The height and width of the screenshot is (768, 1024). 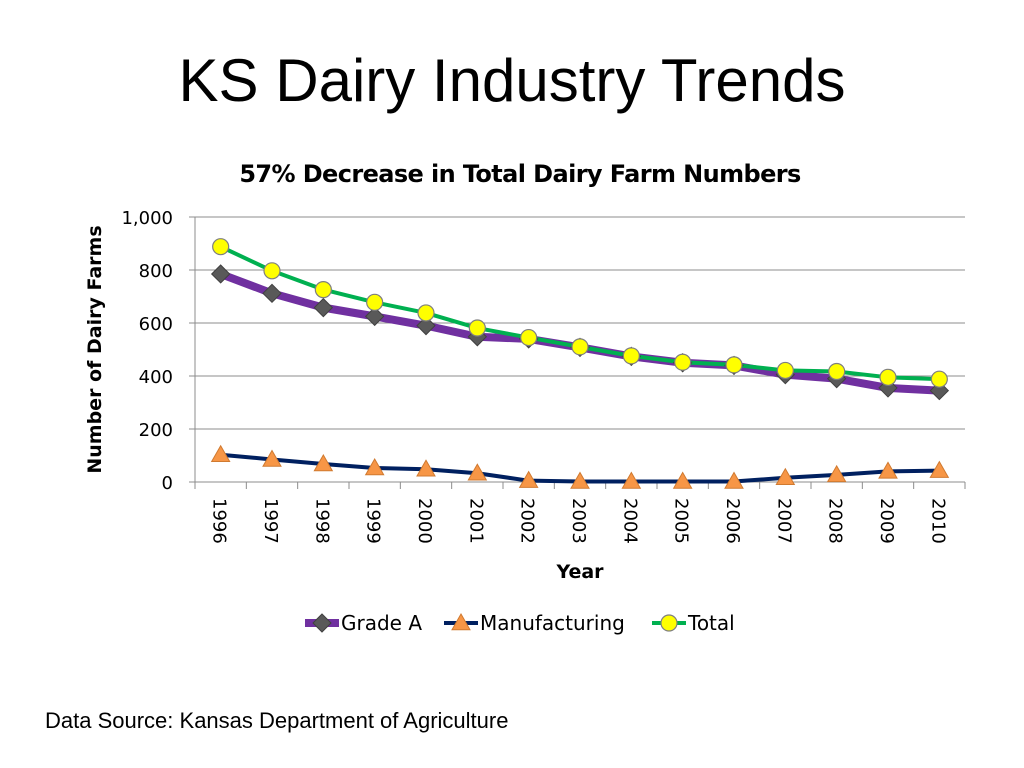 What do you see at coordinates (669, 623) in the screenshot?
I see `legend-marker-total` at bounding box center [669, 623].